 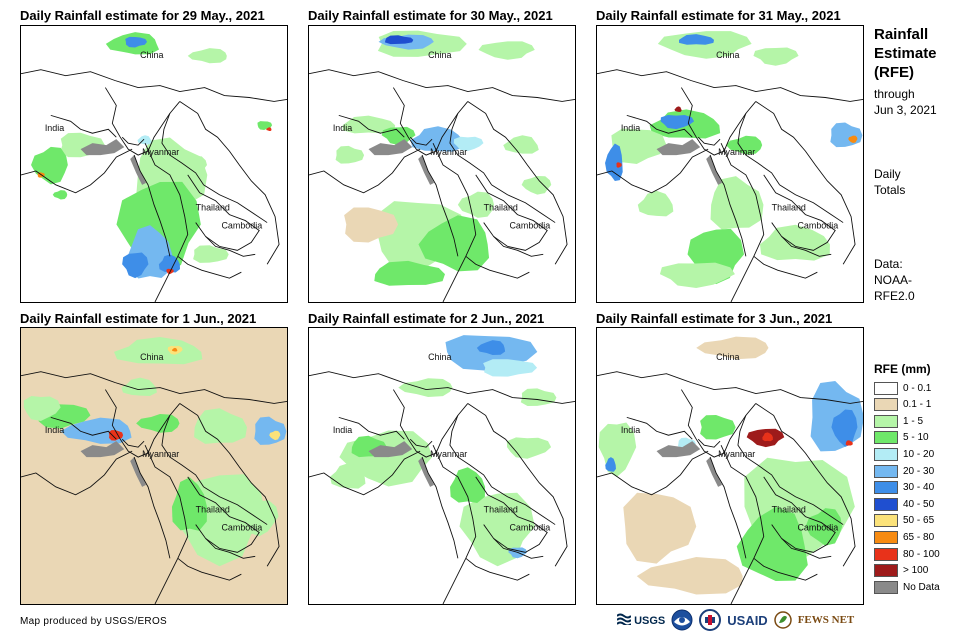 What do you see at coordinates (747, 620) in the screenshot?
I see `usaid-logo: USAID` at bounding box center [747, 620].